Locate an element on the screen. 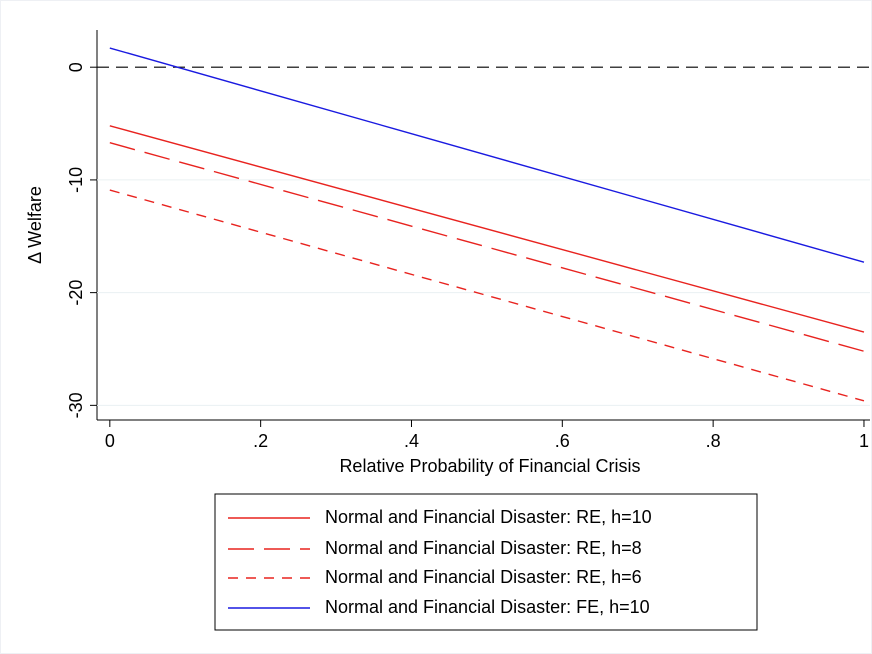 The height and width of the screenshot is (654, 872). x-tick-label: 1 is located at coordinates (864, 441).